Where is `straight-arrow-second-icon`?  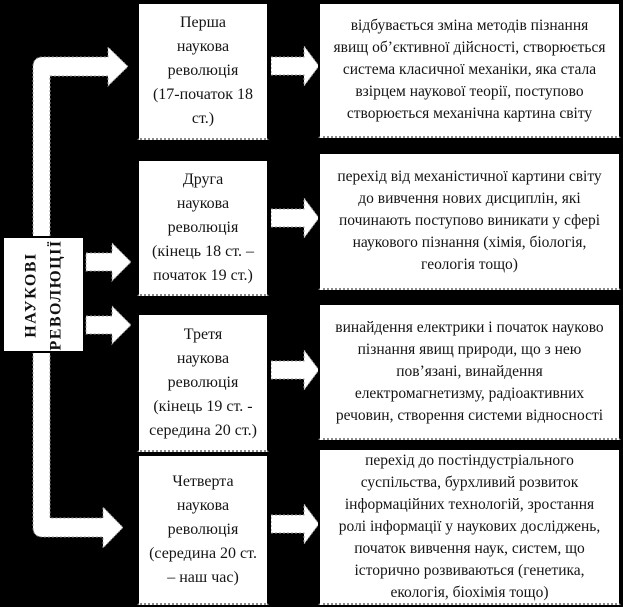 straight-arrow-second-icon is located at coordinates (108, 262).